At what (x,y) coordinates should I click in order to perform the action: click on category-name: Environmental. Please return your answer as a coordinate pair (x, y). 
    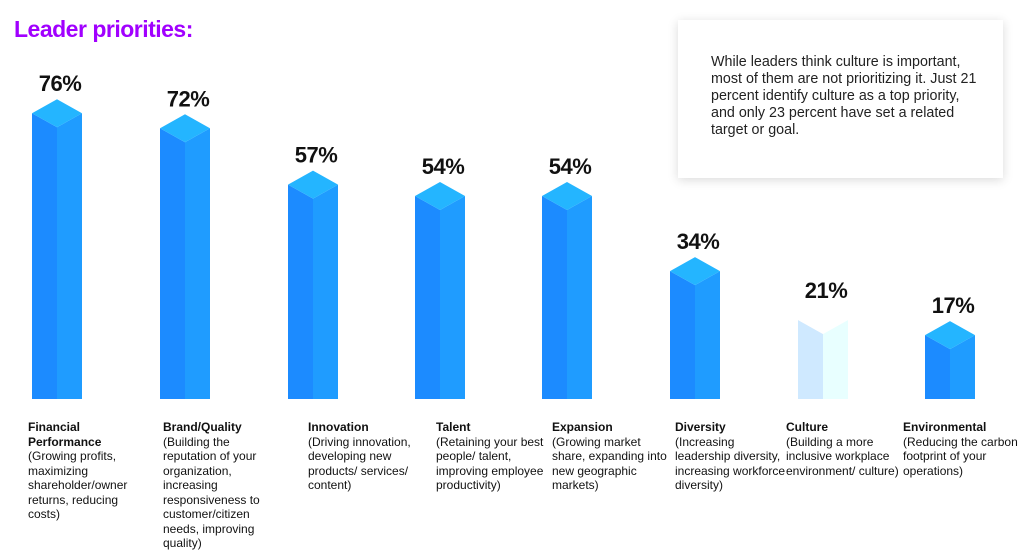
    Looking at the image, I should click on (945, 427).